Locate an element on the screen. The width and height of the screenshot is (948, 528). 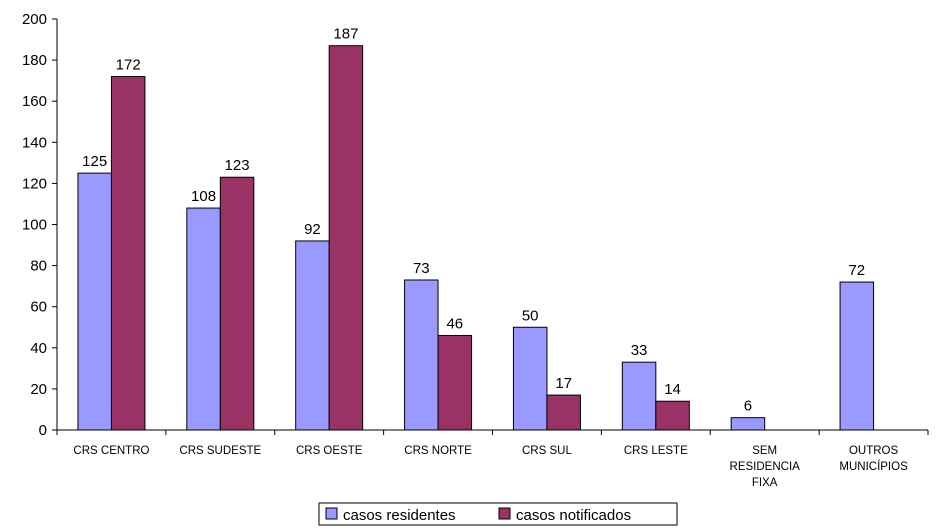
x-category-label: CRS NORTE is located at coordinates (438, 451).